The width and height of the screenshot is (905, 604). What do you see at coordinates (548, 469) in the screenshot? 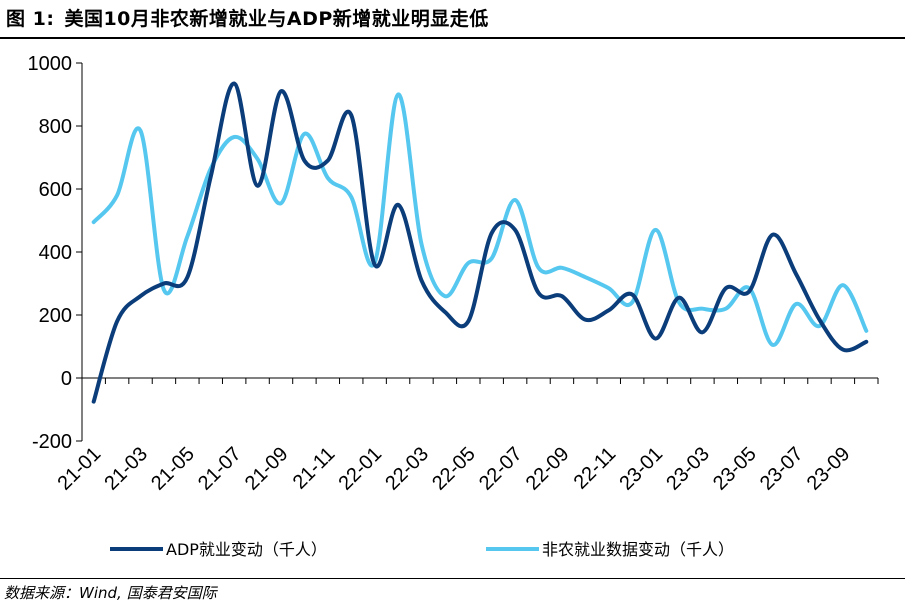
I see `x-tick-label: 22-09` at bounding box center [548, 469].